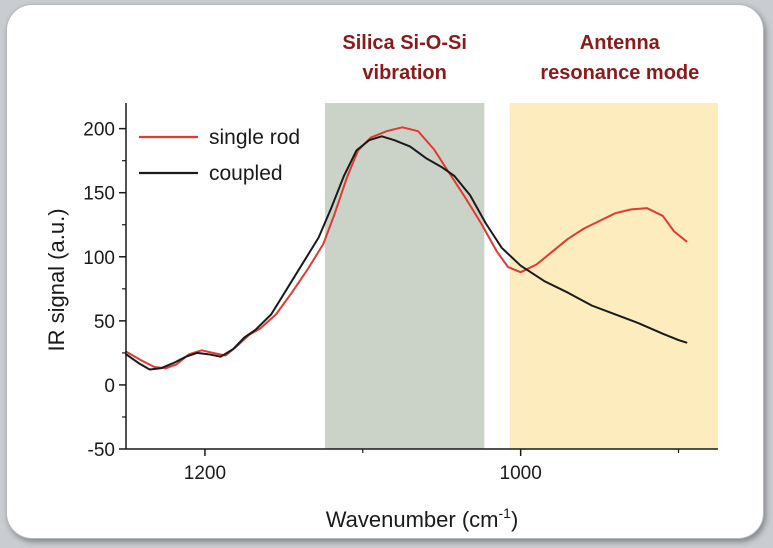 The width and height of the screenshot is (773, 548). What do you see at coordinates (246, 173) in the screenshot?
I see `legend-label-1: coupled` at bounding box center [246, 173].